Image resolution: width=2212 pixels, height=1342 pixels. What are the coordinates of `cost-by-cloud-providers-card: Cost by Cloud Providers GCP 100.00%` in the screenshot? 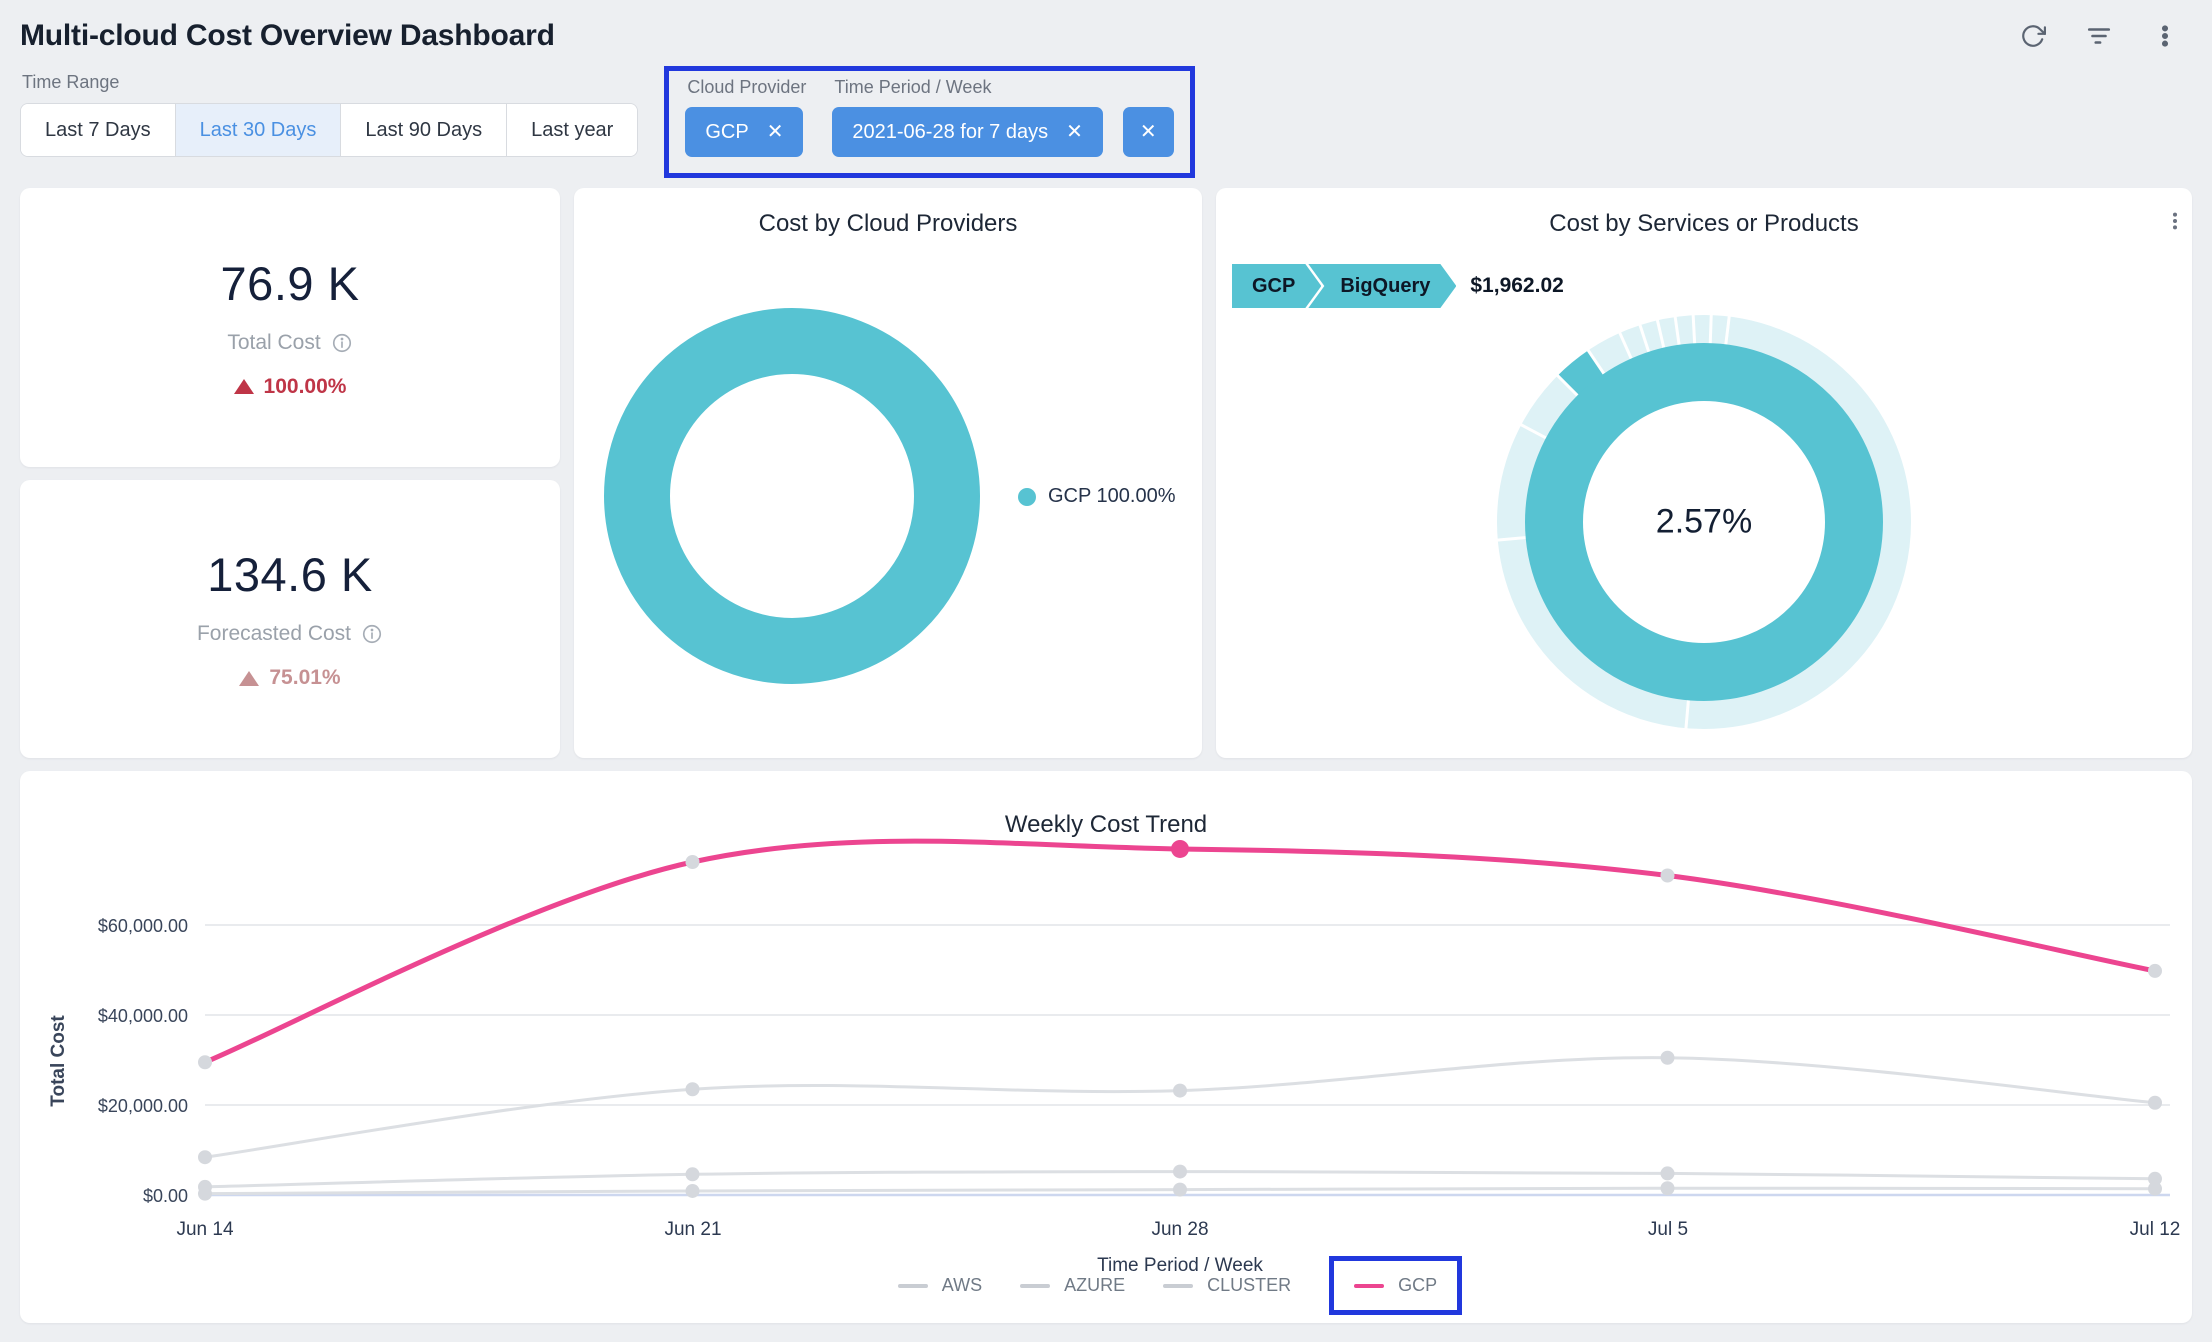 It's located at (888, 473).